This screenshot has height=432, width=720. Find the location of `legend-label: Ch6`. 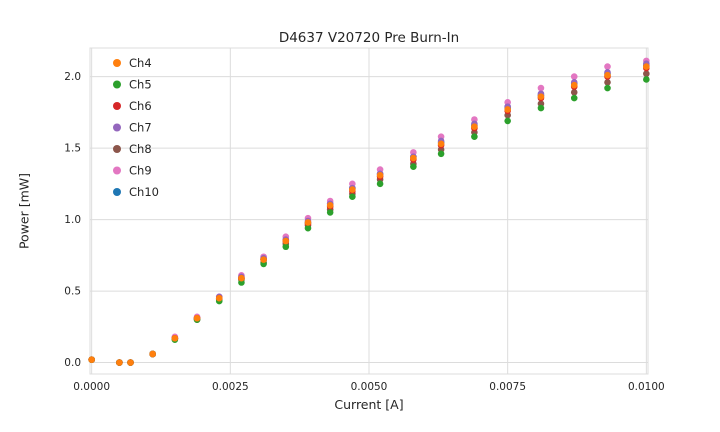

legend-label: Ch6 is located at coordinates (140, 106).